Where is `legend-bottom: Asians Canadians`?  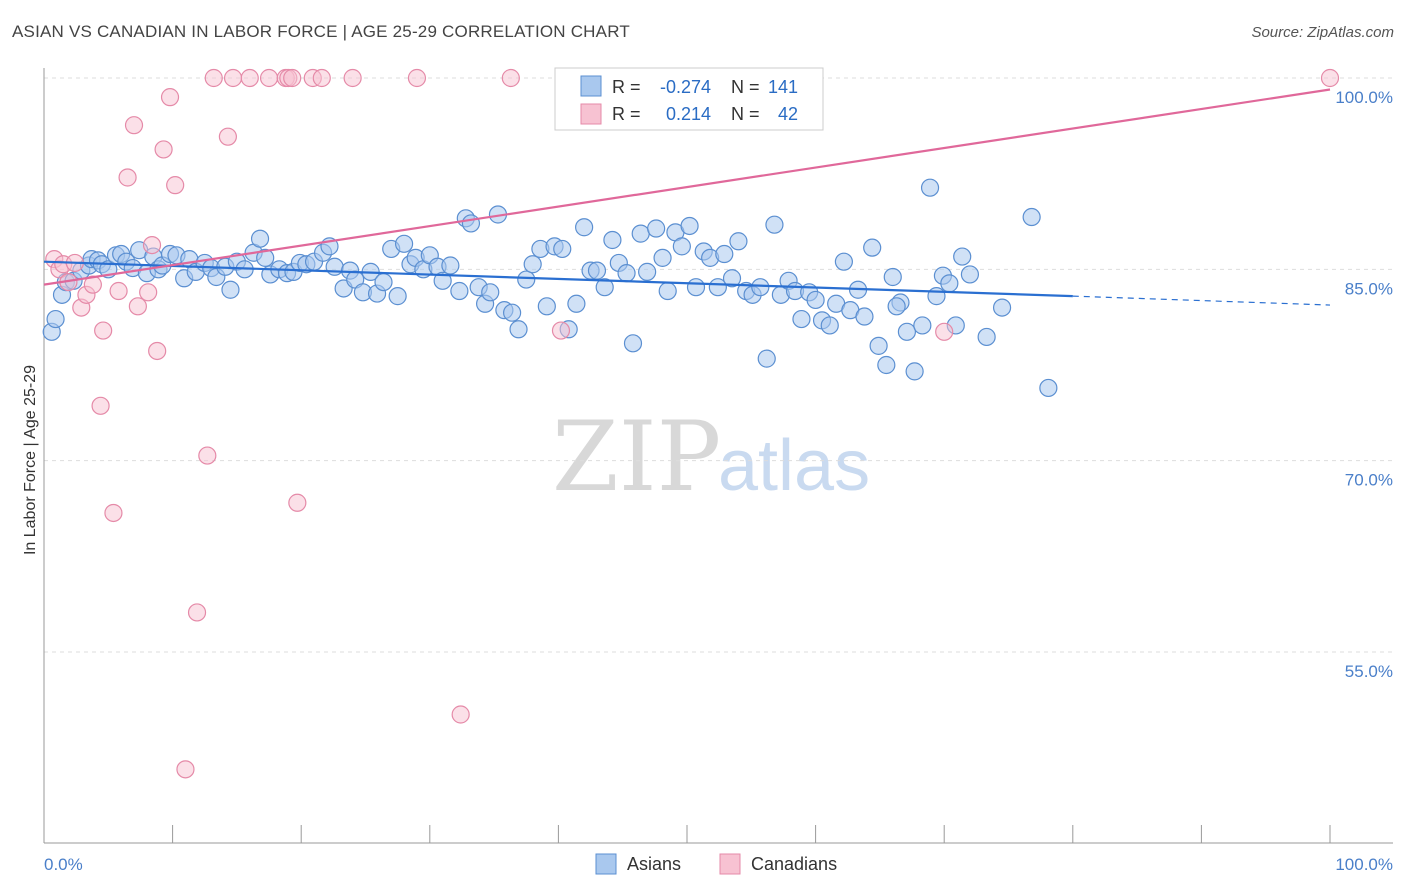
legend-bottom: Asians Canadians is located at coordinates (716, 864).